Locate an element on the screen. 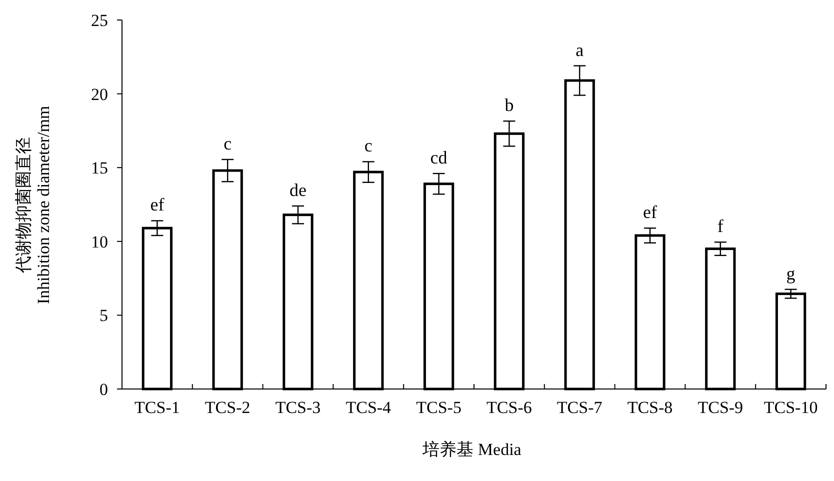 The width and height of the screenshot is (834, 481). y-tick-label: 10 is located at coordinates (99, 242).